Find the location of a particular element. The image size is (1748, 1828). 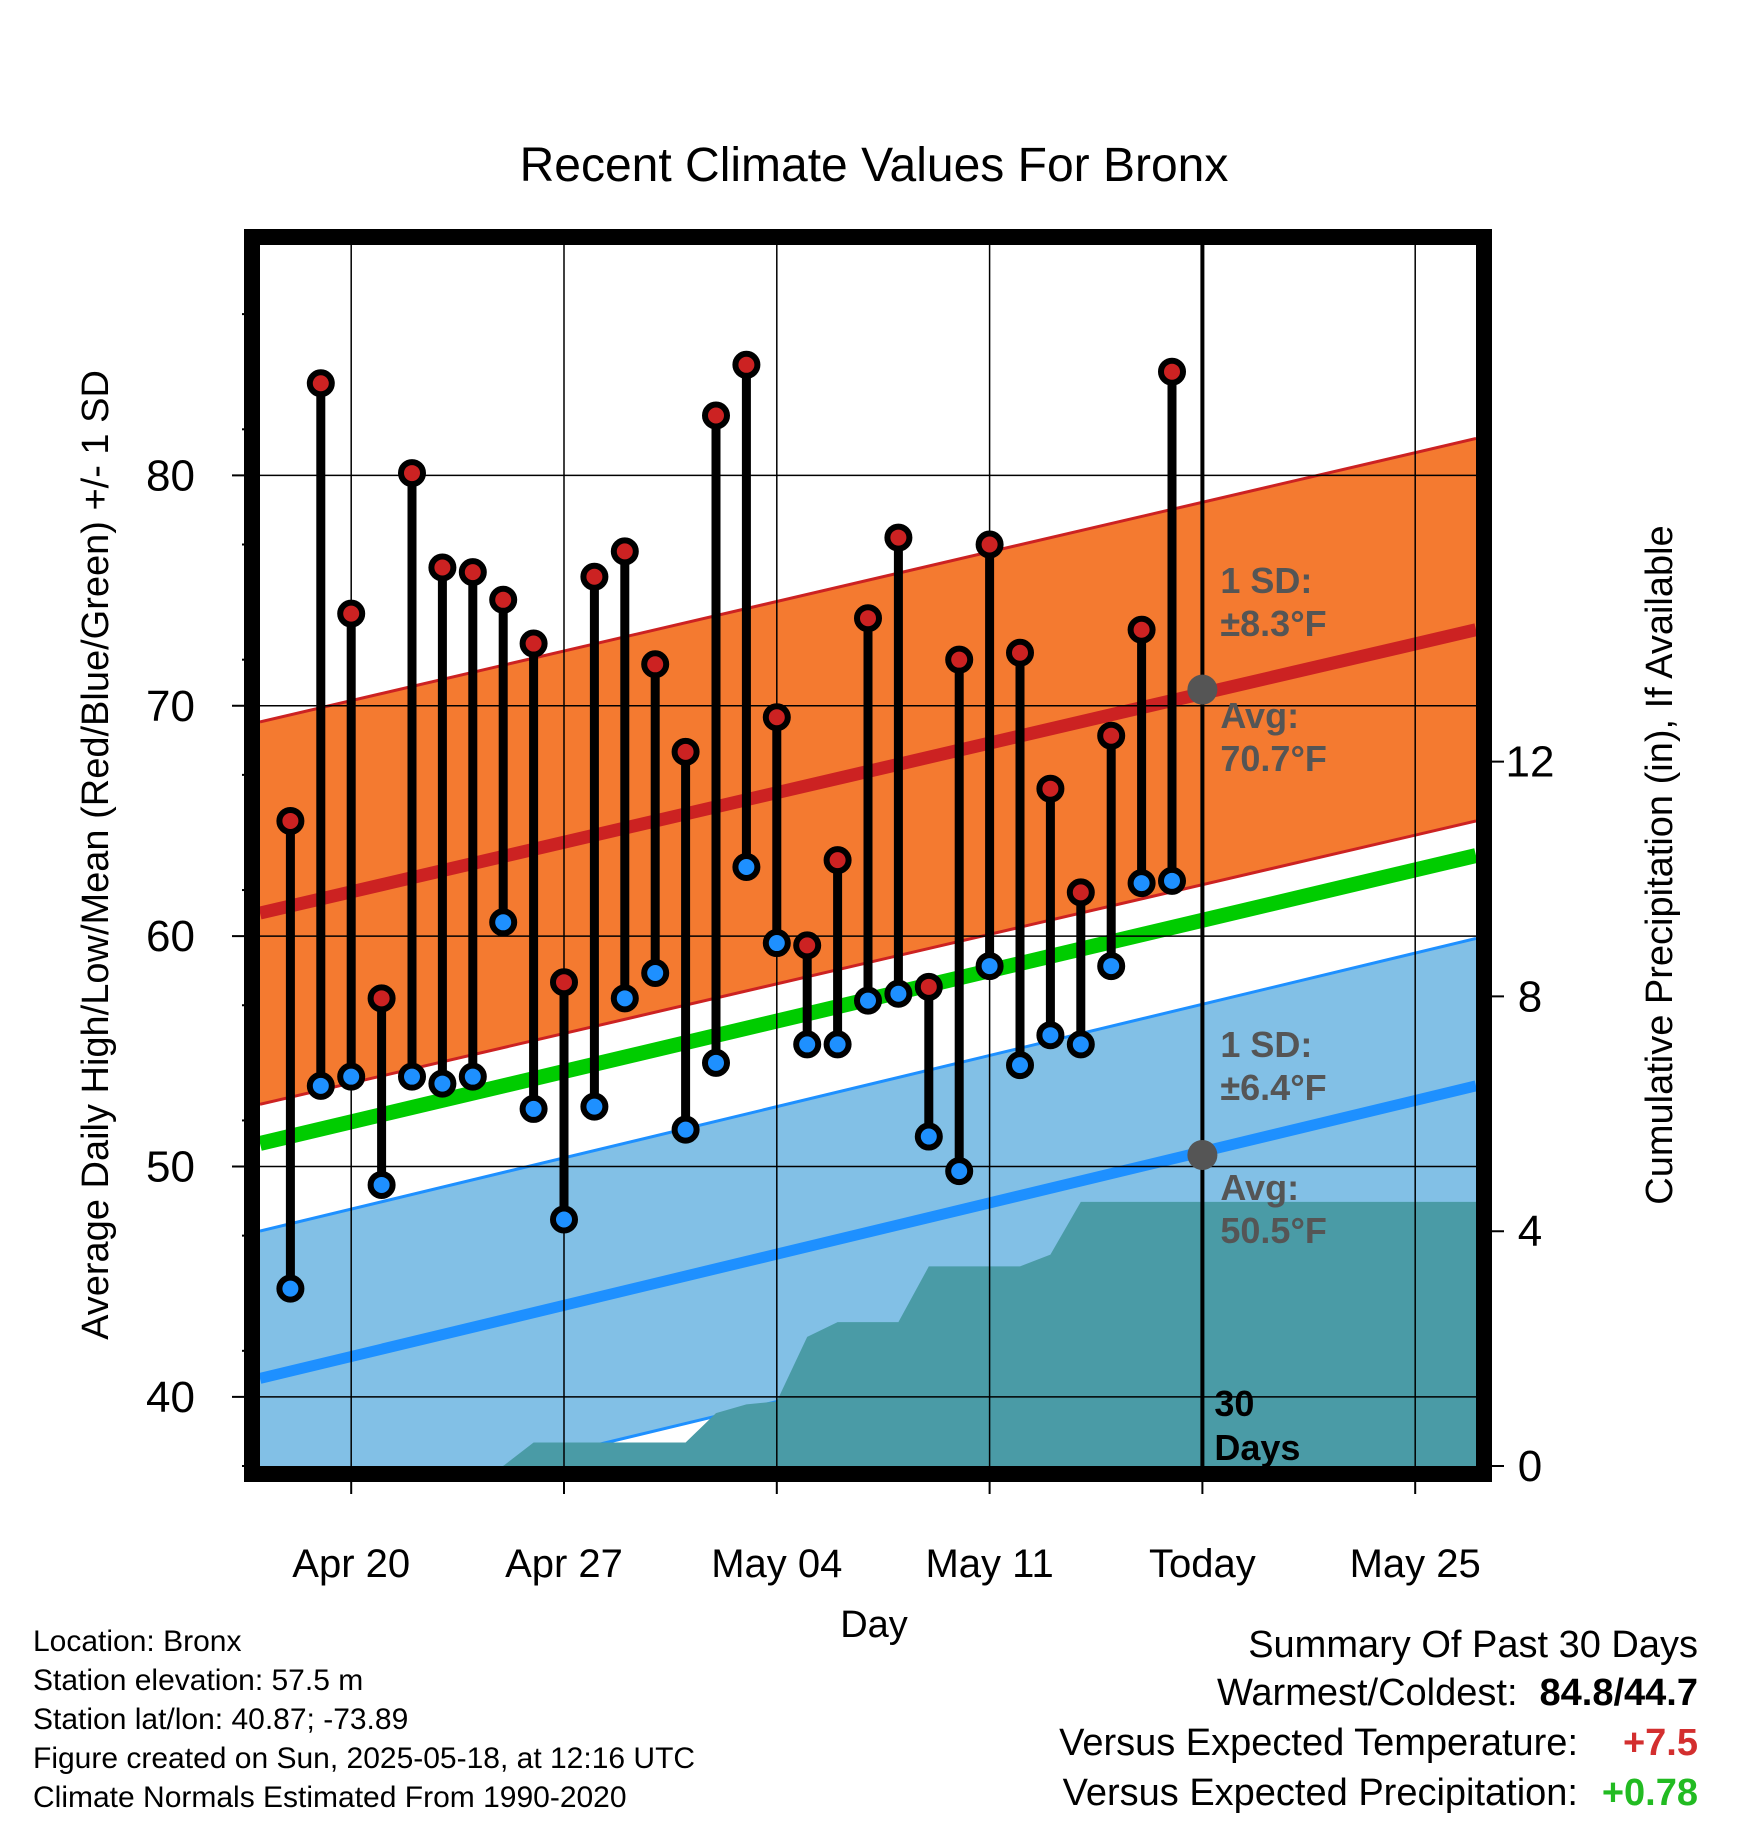

summary-precip-label: Versus Expected Precipitation: is located at coordinates (1320, 1793).